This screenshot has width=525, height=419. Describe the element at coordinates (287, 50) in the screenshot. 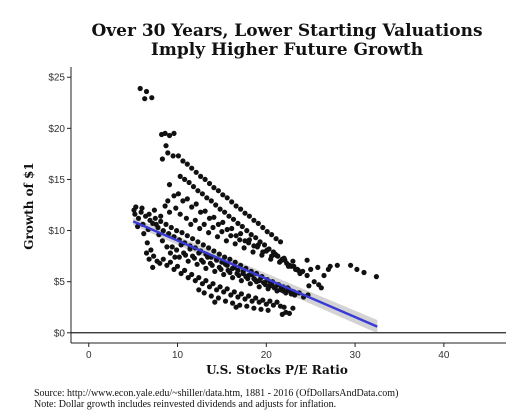

I see `chart-title-line-2: Imply Higher Future Growth` at that location.